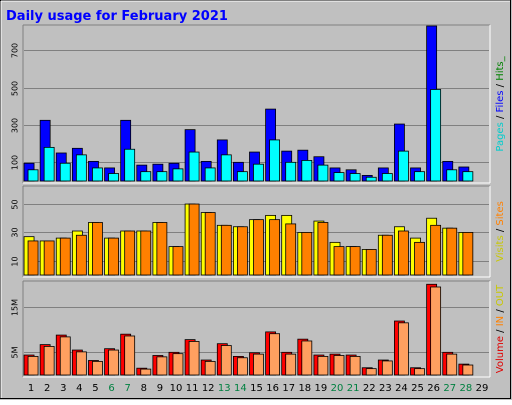 The width and height of the screenshot is (512, 405). Describe the element at coordinates (47, 388) in the screenshot. I see `x-tick-label-day-2: 2` at that location.